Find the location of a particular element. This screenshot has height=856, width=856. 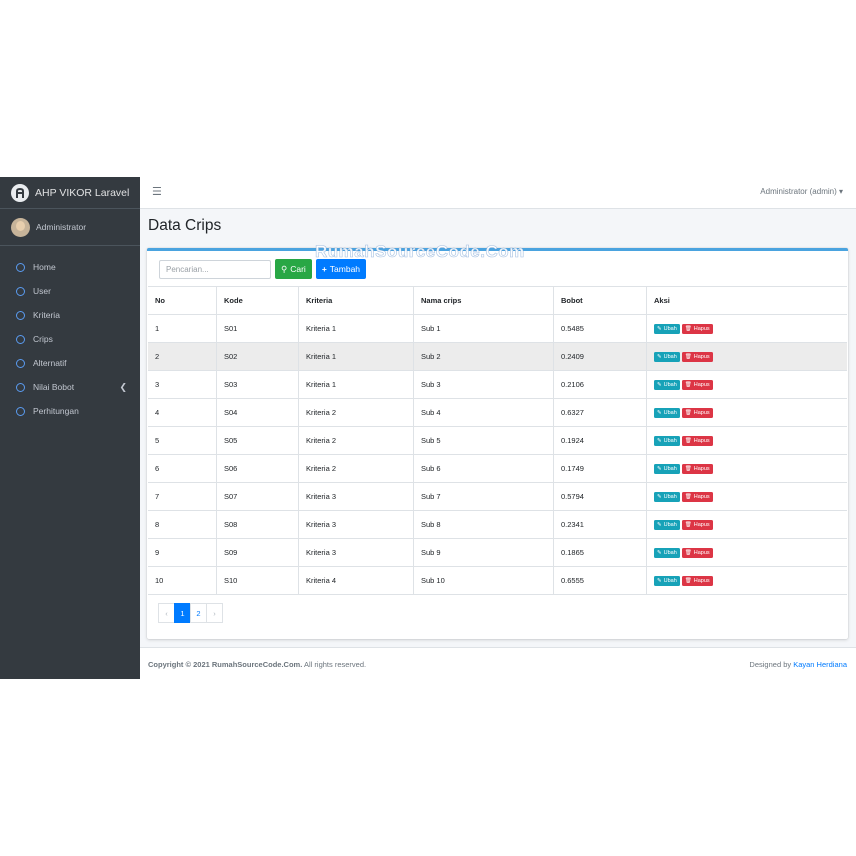

sidebar-item-home: Home is located at coordinates (70, 267).